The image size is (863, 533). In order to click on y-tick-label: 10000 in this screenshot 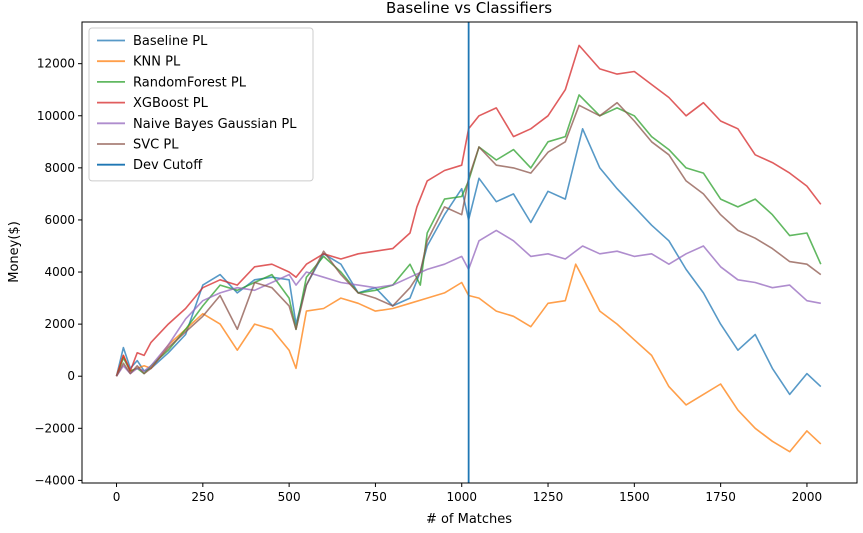, I will do `click(56, 116)`.